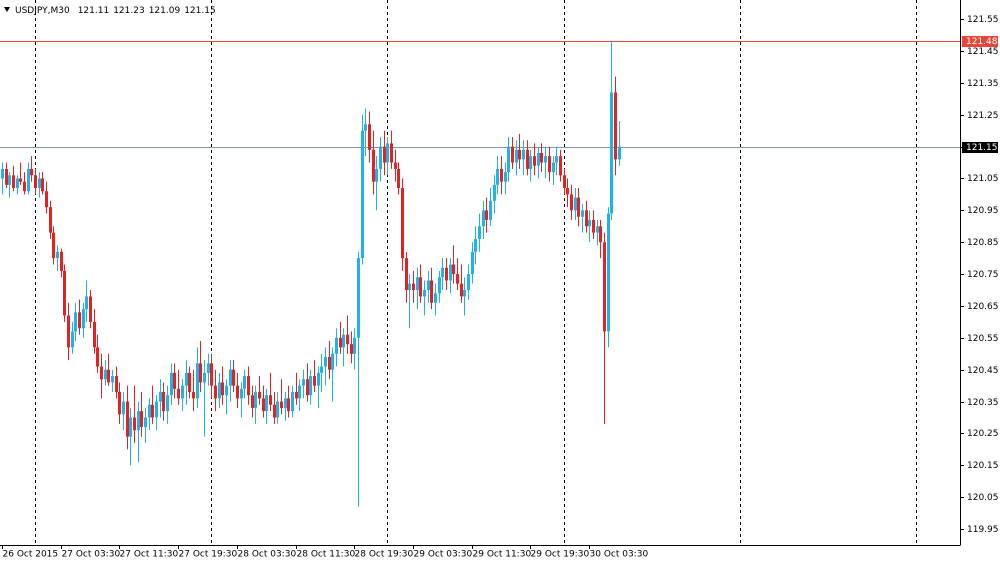 The width and height of the screenshot is (1000, 562). Describe the element at coordinates (983, 466) in the screenshot. I see `y-tick-label: 120.15` at that location.